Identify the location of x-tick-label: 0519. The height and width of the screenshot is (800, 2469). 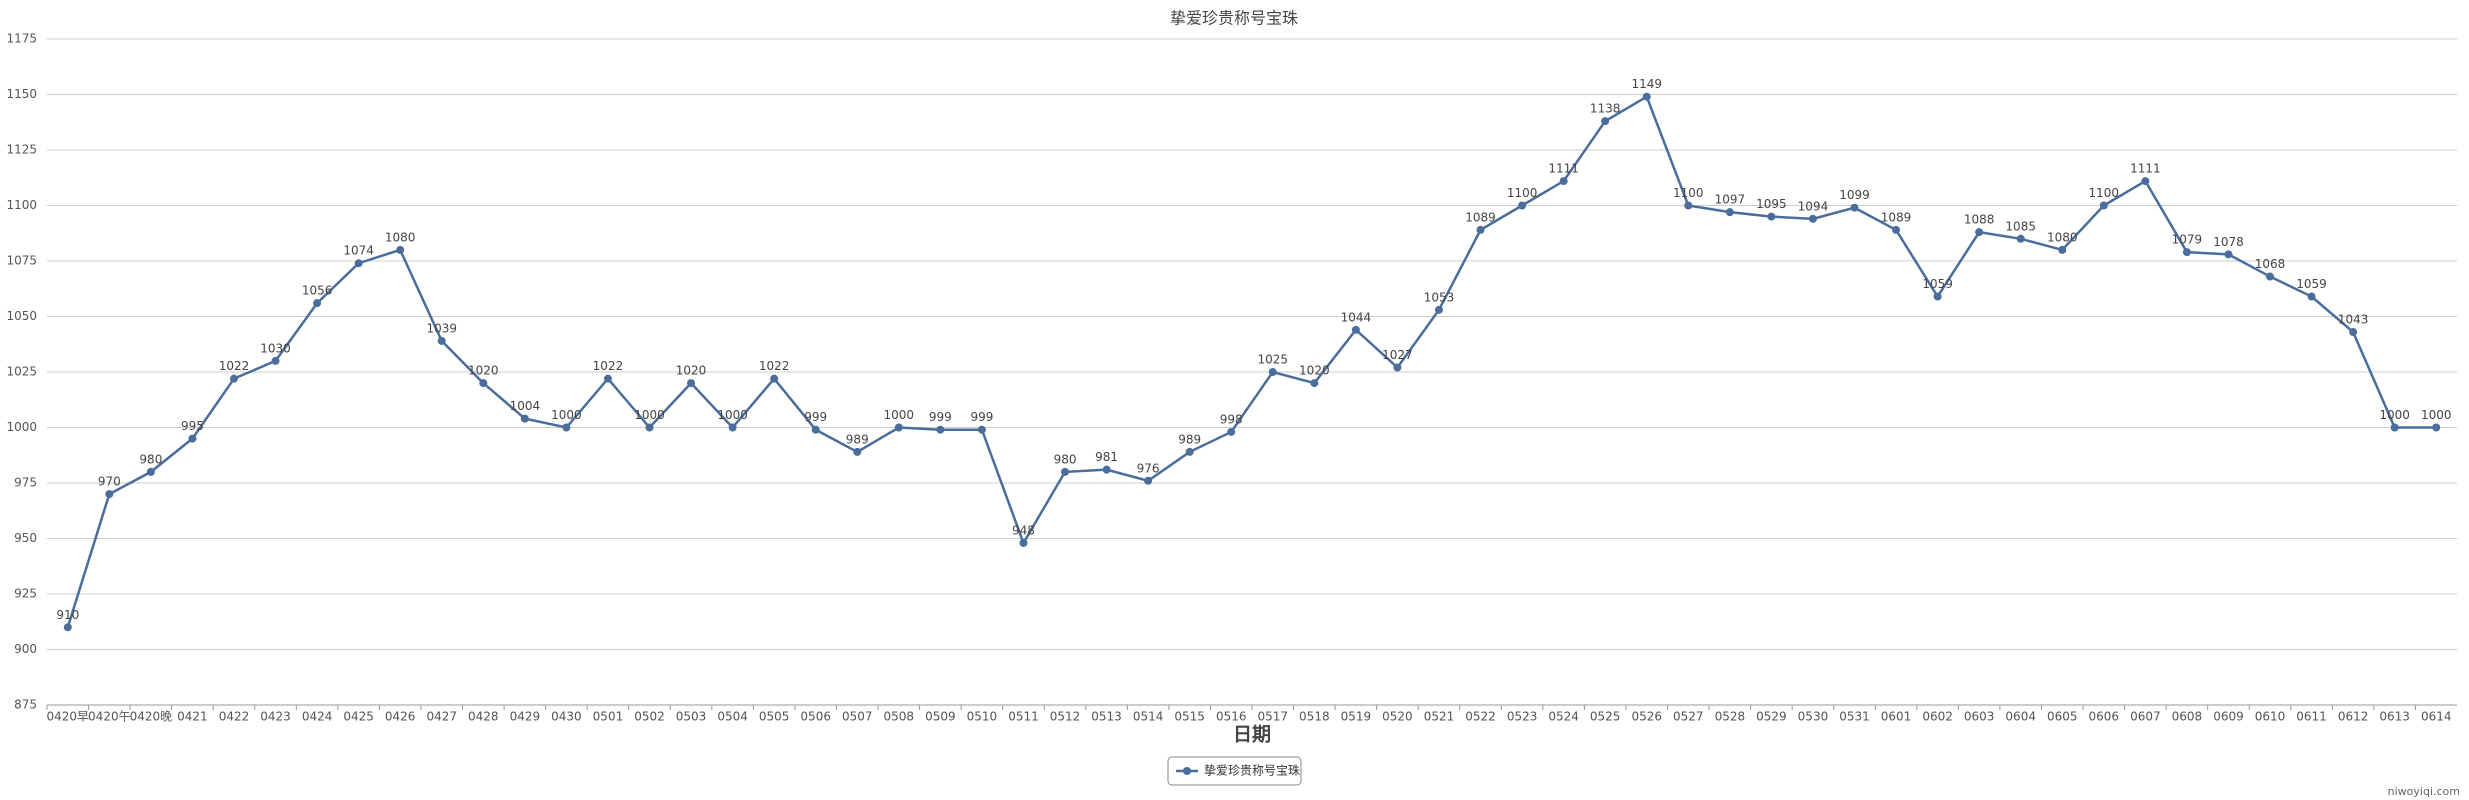
(1356, 717).